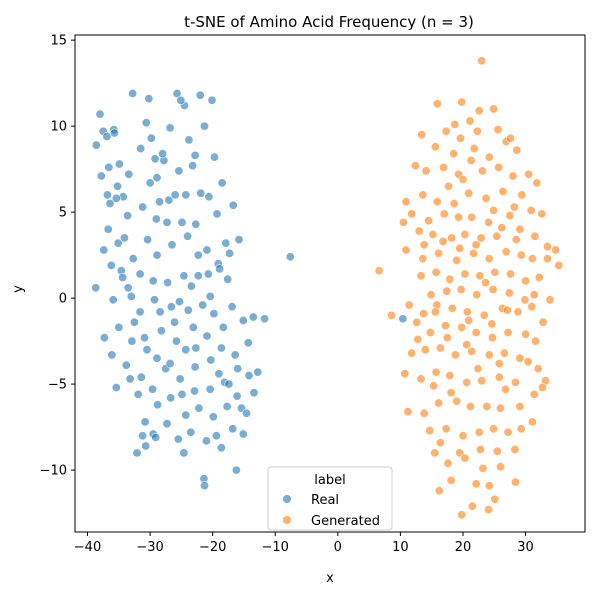 The width and height of the screenshot is (600, 600). What do you see at coordinates (330, 578) in the screenshot?
I see `x-axis-label: x` at bounding box center [330, 578].